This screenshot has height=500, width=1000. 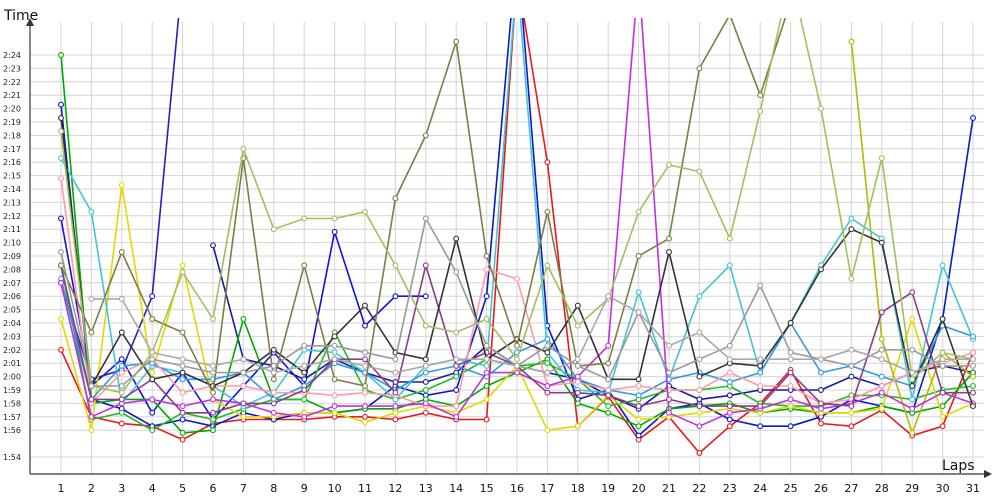 I want to click on y-tick-label: 2:07, so click(x=12, y=283).